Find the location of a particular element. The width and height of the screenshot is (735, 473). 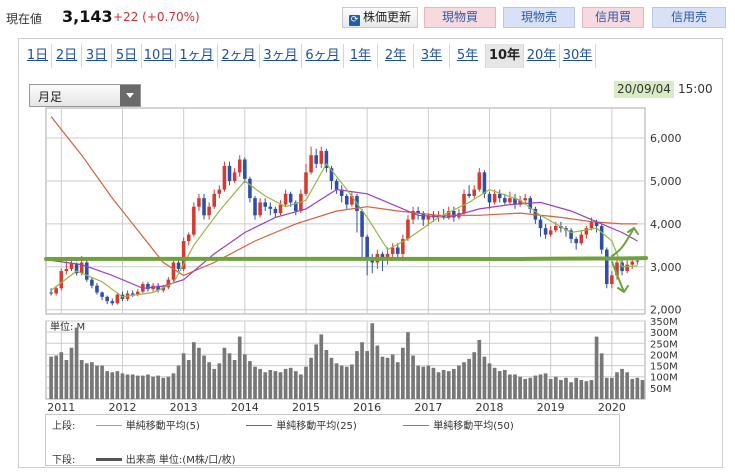

volume-tick-label: 350M is located at coordinates (664, 322).